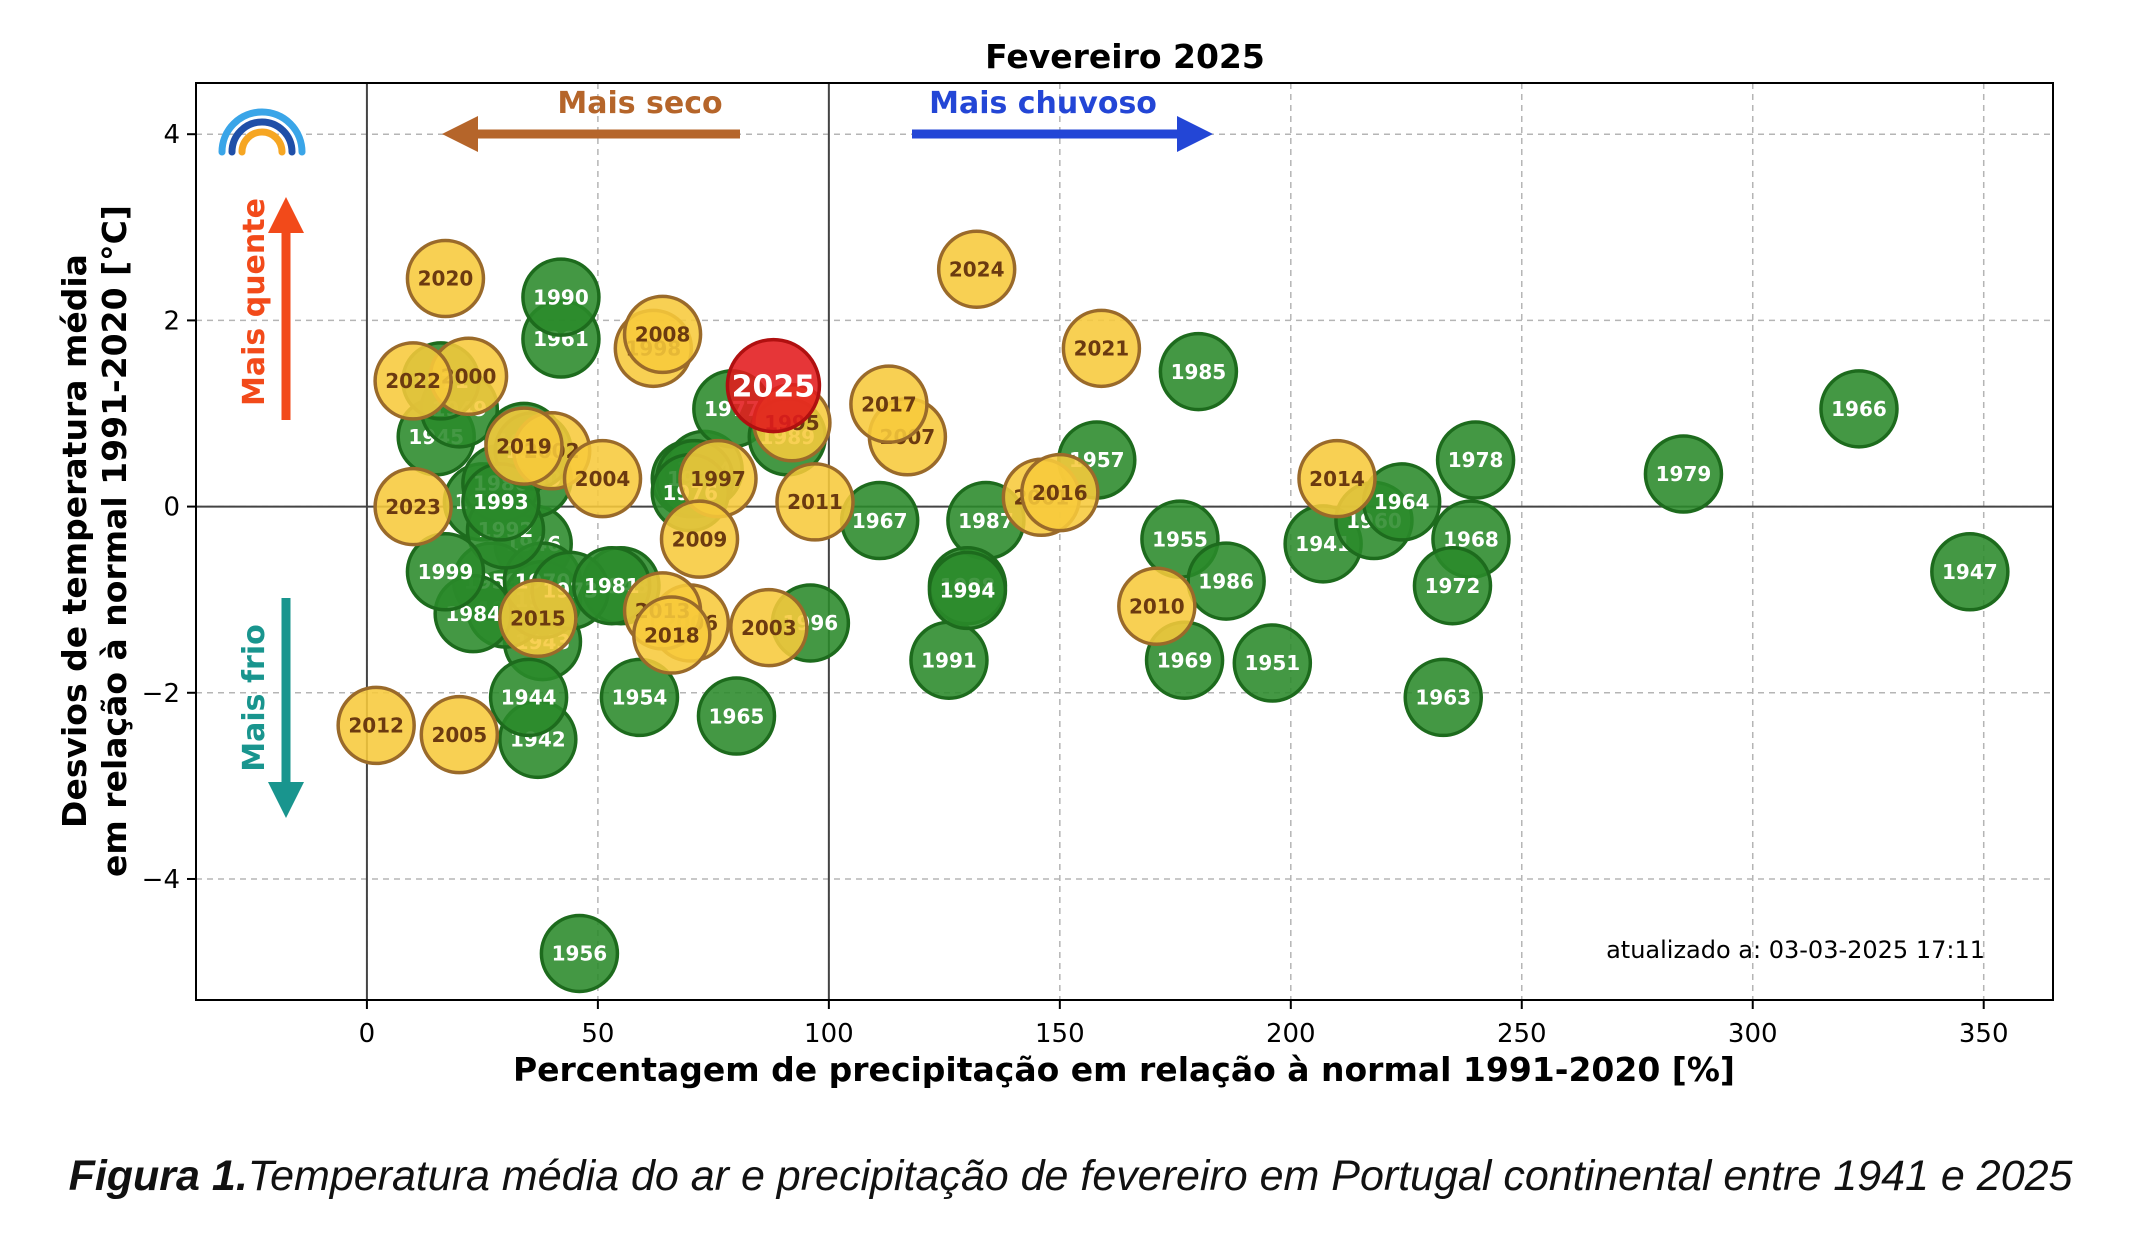  I want to click on updated-note: atualizado a: 03-03-2025 17:11, so click(1795, 950).